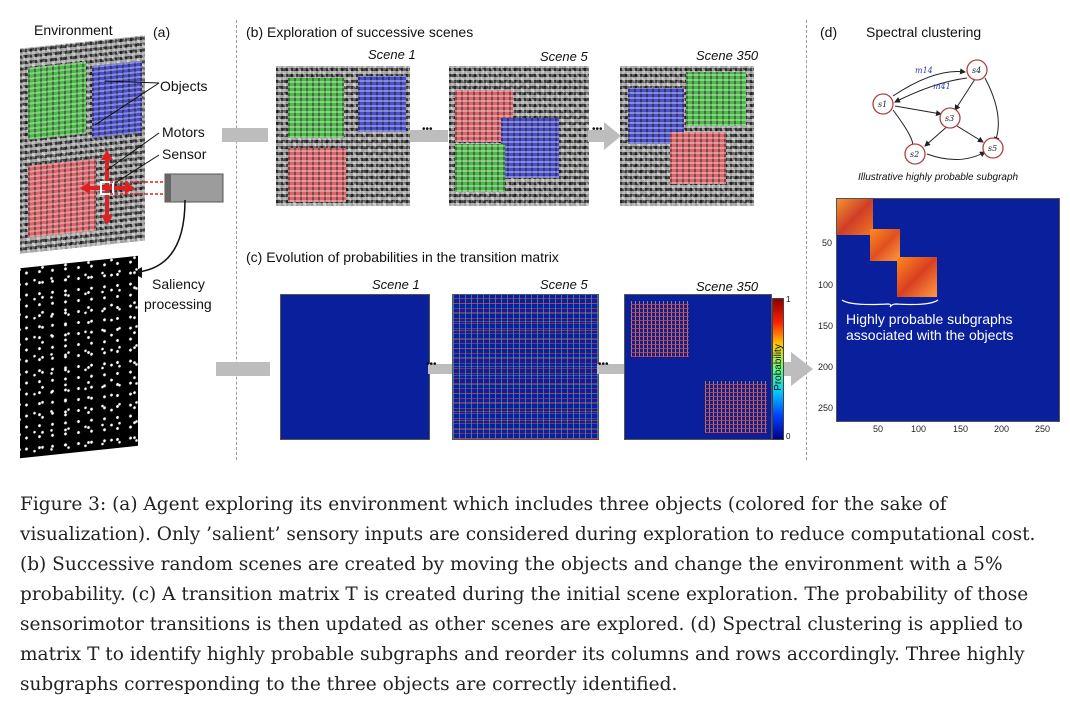  What do you see at coordinates (727, 286) in the screenshot?
I see `c-scene-350-label: Scene 350` at bounding box center [727, 286].